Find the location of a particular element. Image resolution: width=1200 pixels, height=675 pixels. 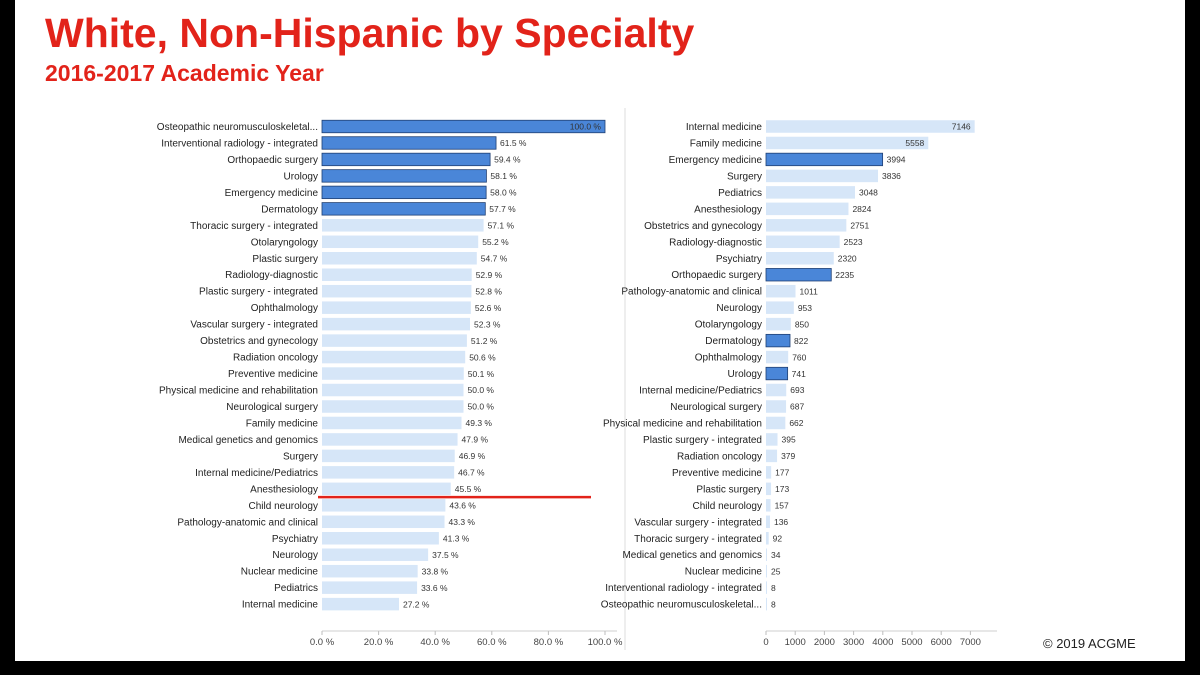

data-label: 43.3 % is located at coordinates (462, 522).